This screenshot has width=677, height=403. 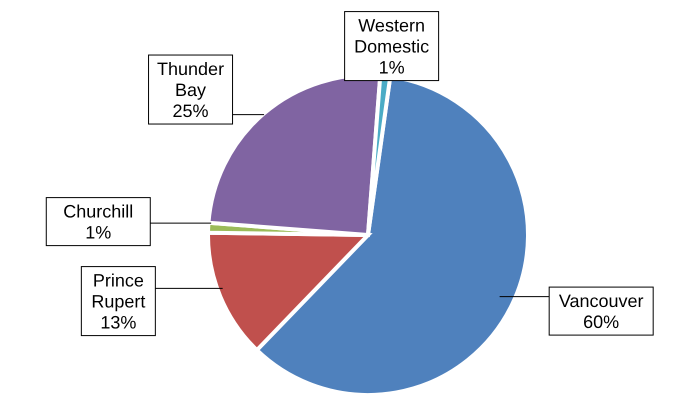 I want to click on data-label: 25%, so click(x=190, y=111).